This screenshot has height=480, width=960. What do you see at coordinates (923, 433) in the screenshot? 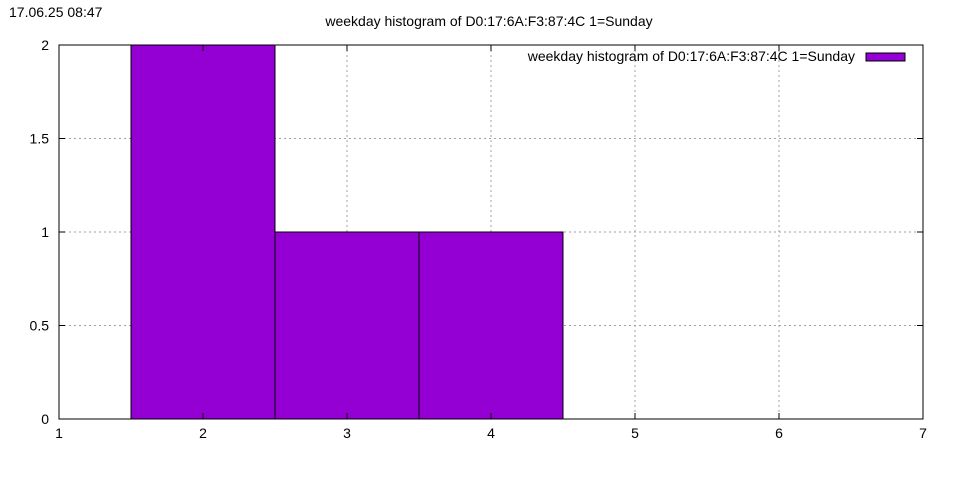
I see `x-tick-label-7: 7` at bounding box center [923, 433].